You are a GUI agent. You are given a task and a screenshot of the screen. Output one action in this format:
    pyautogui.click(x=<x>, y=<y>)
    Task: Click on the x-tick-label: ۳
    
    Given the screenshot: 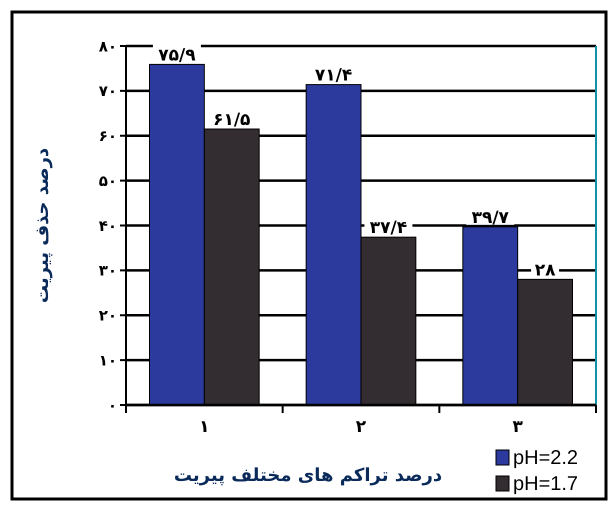 What is the action you would take?
    pyautogui.click(x=518, y=427)
    